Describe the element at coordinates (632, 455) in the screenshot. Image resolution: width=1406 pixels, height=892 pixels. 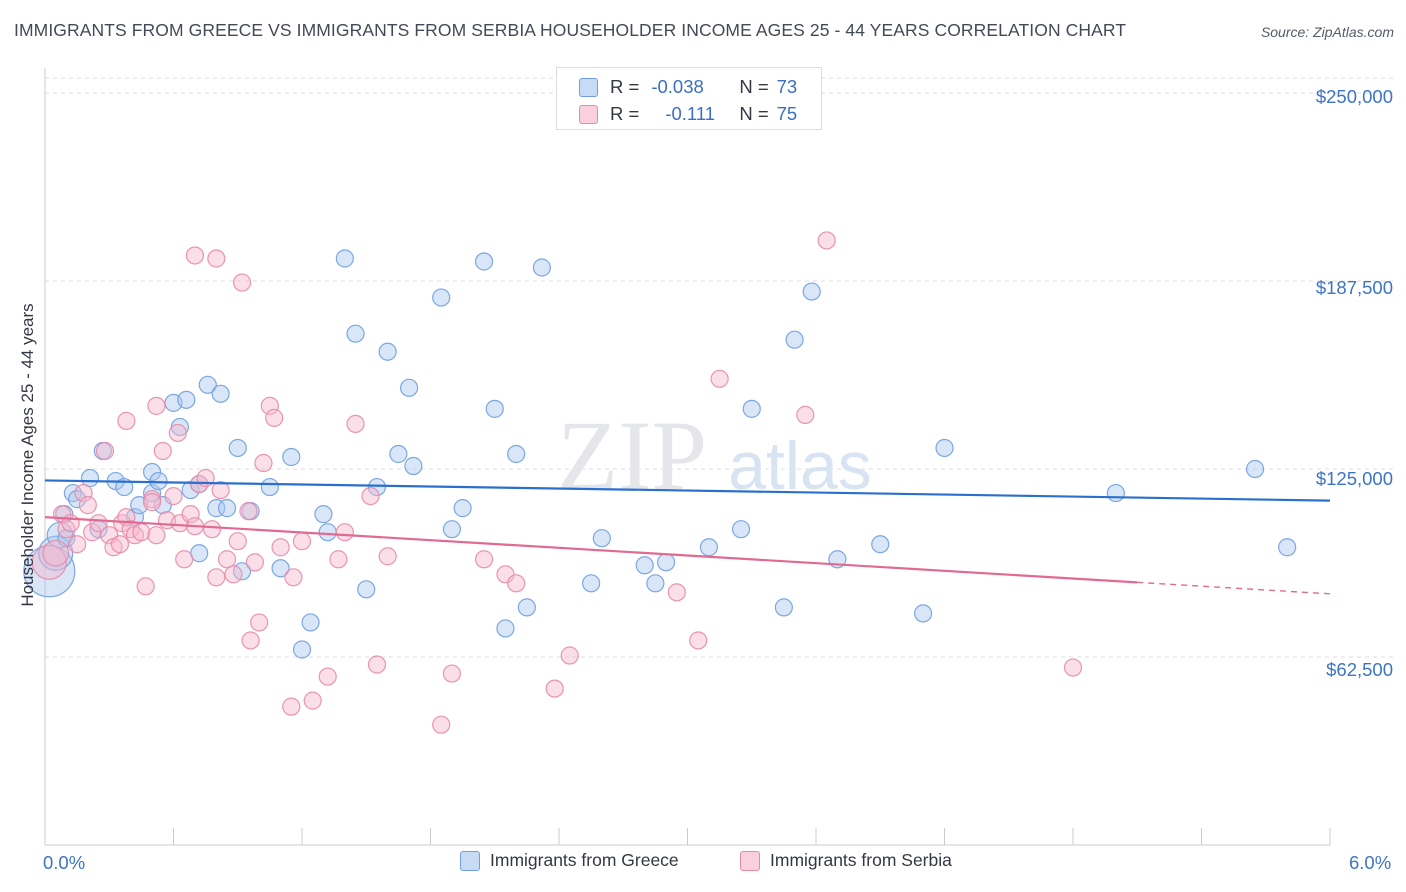
I see `watermark-zip: ZIP` at that location.